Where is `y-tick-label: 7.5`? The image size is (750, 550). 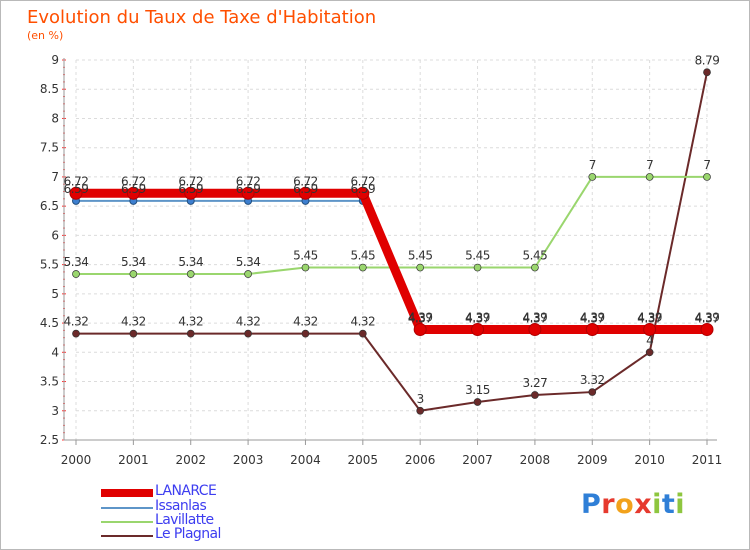 y-tick-label: 7.5 is located at coordinates (49, 148).